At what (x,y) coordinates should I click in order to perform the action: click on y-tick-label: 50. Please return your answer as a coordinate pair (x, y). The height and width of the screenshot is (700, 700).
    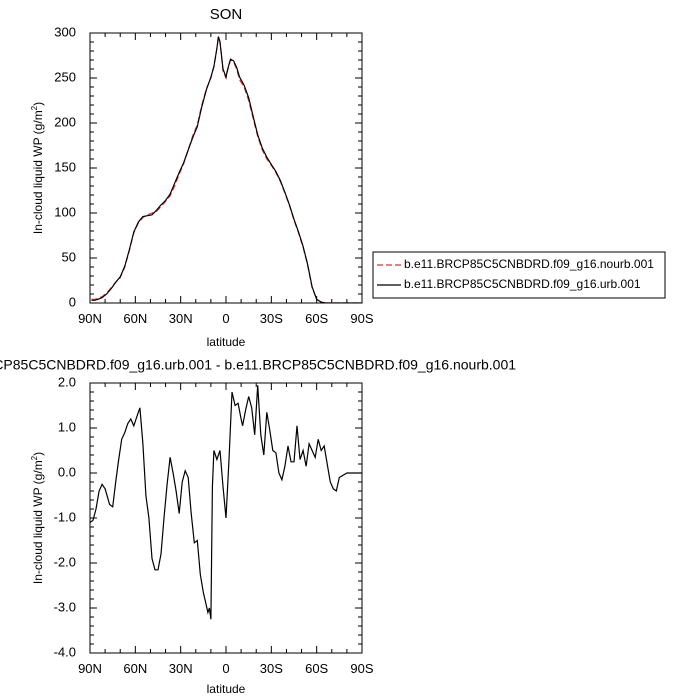
    Looking at the image, I should click on (69, 256).